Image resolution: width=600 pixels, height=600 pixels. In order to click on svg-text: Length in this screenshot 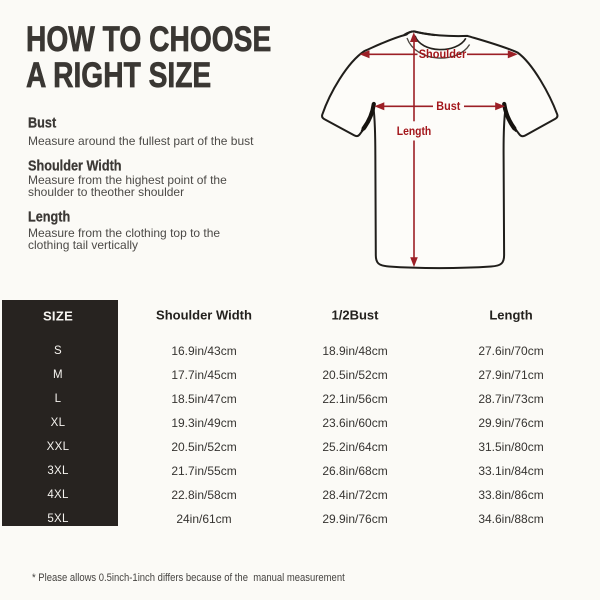, I will do `click(414, 132)`.